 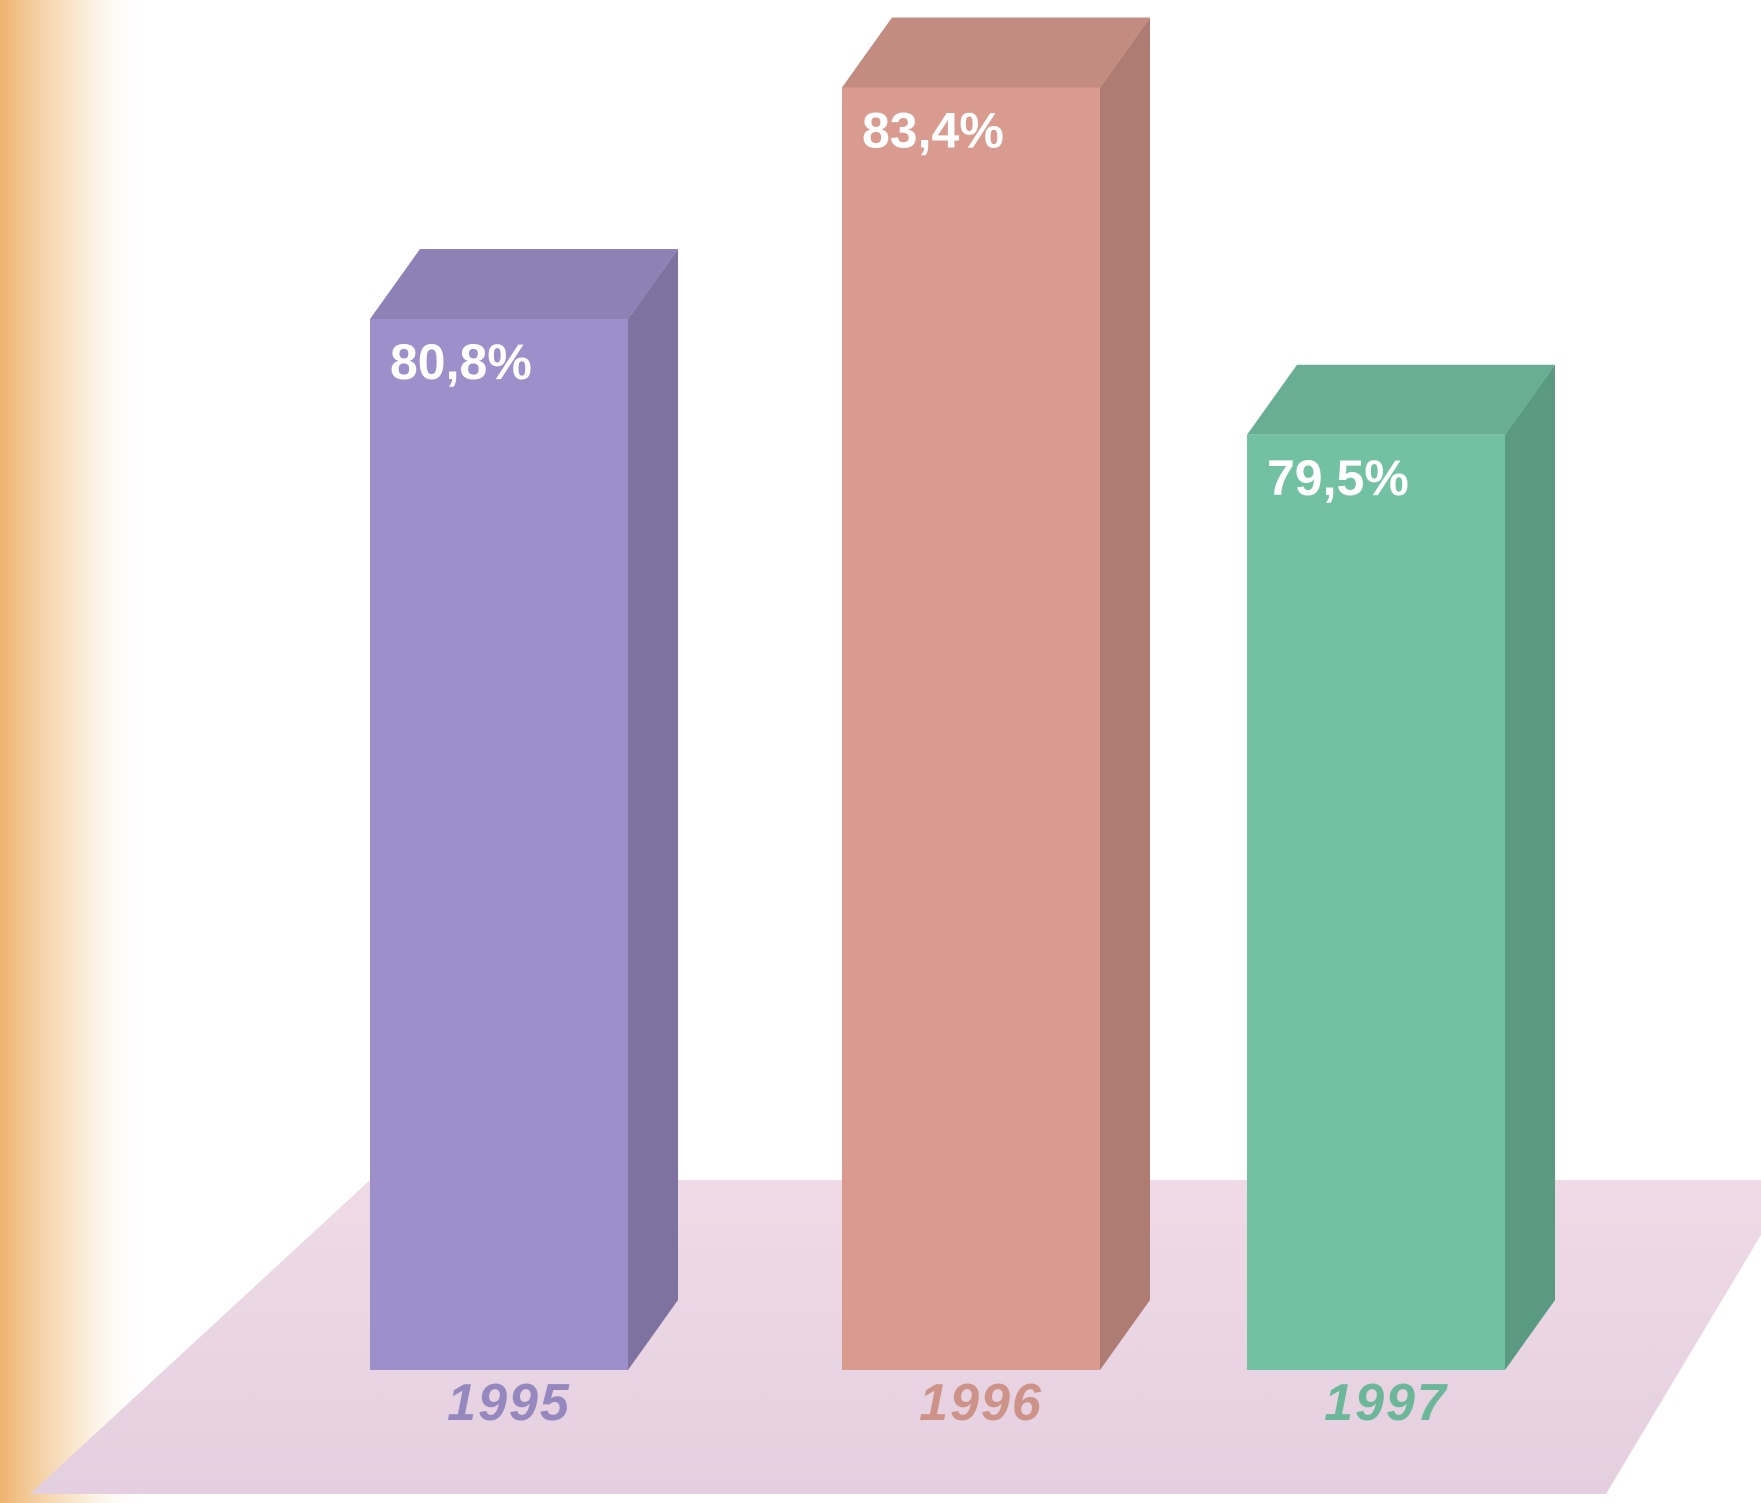 I want to click on x-tick-label: 1997, so click(x=1386, y=1403).